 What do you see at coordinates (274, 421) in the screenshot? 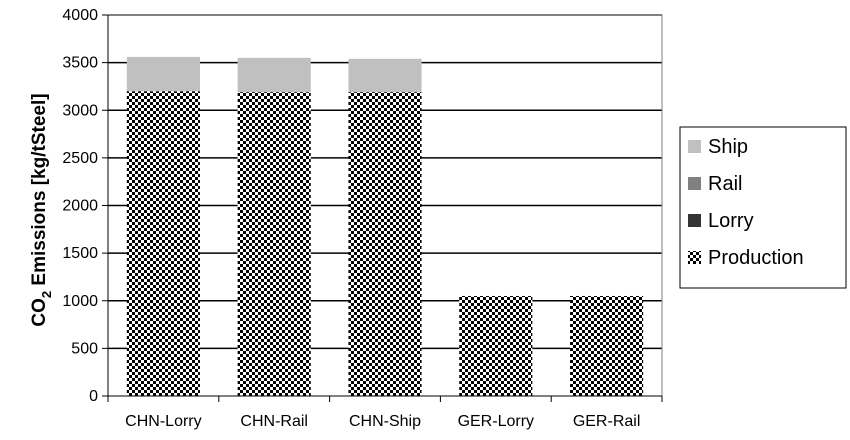
I see `x-tick-label: CHN-Rail` at bounding box center [274, 421].